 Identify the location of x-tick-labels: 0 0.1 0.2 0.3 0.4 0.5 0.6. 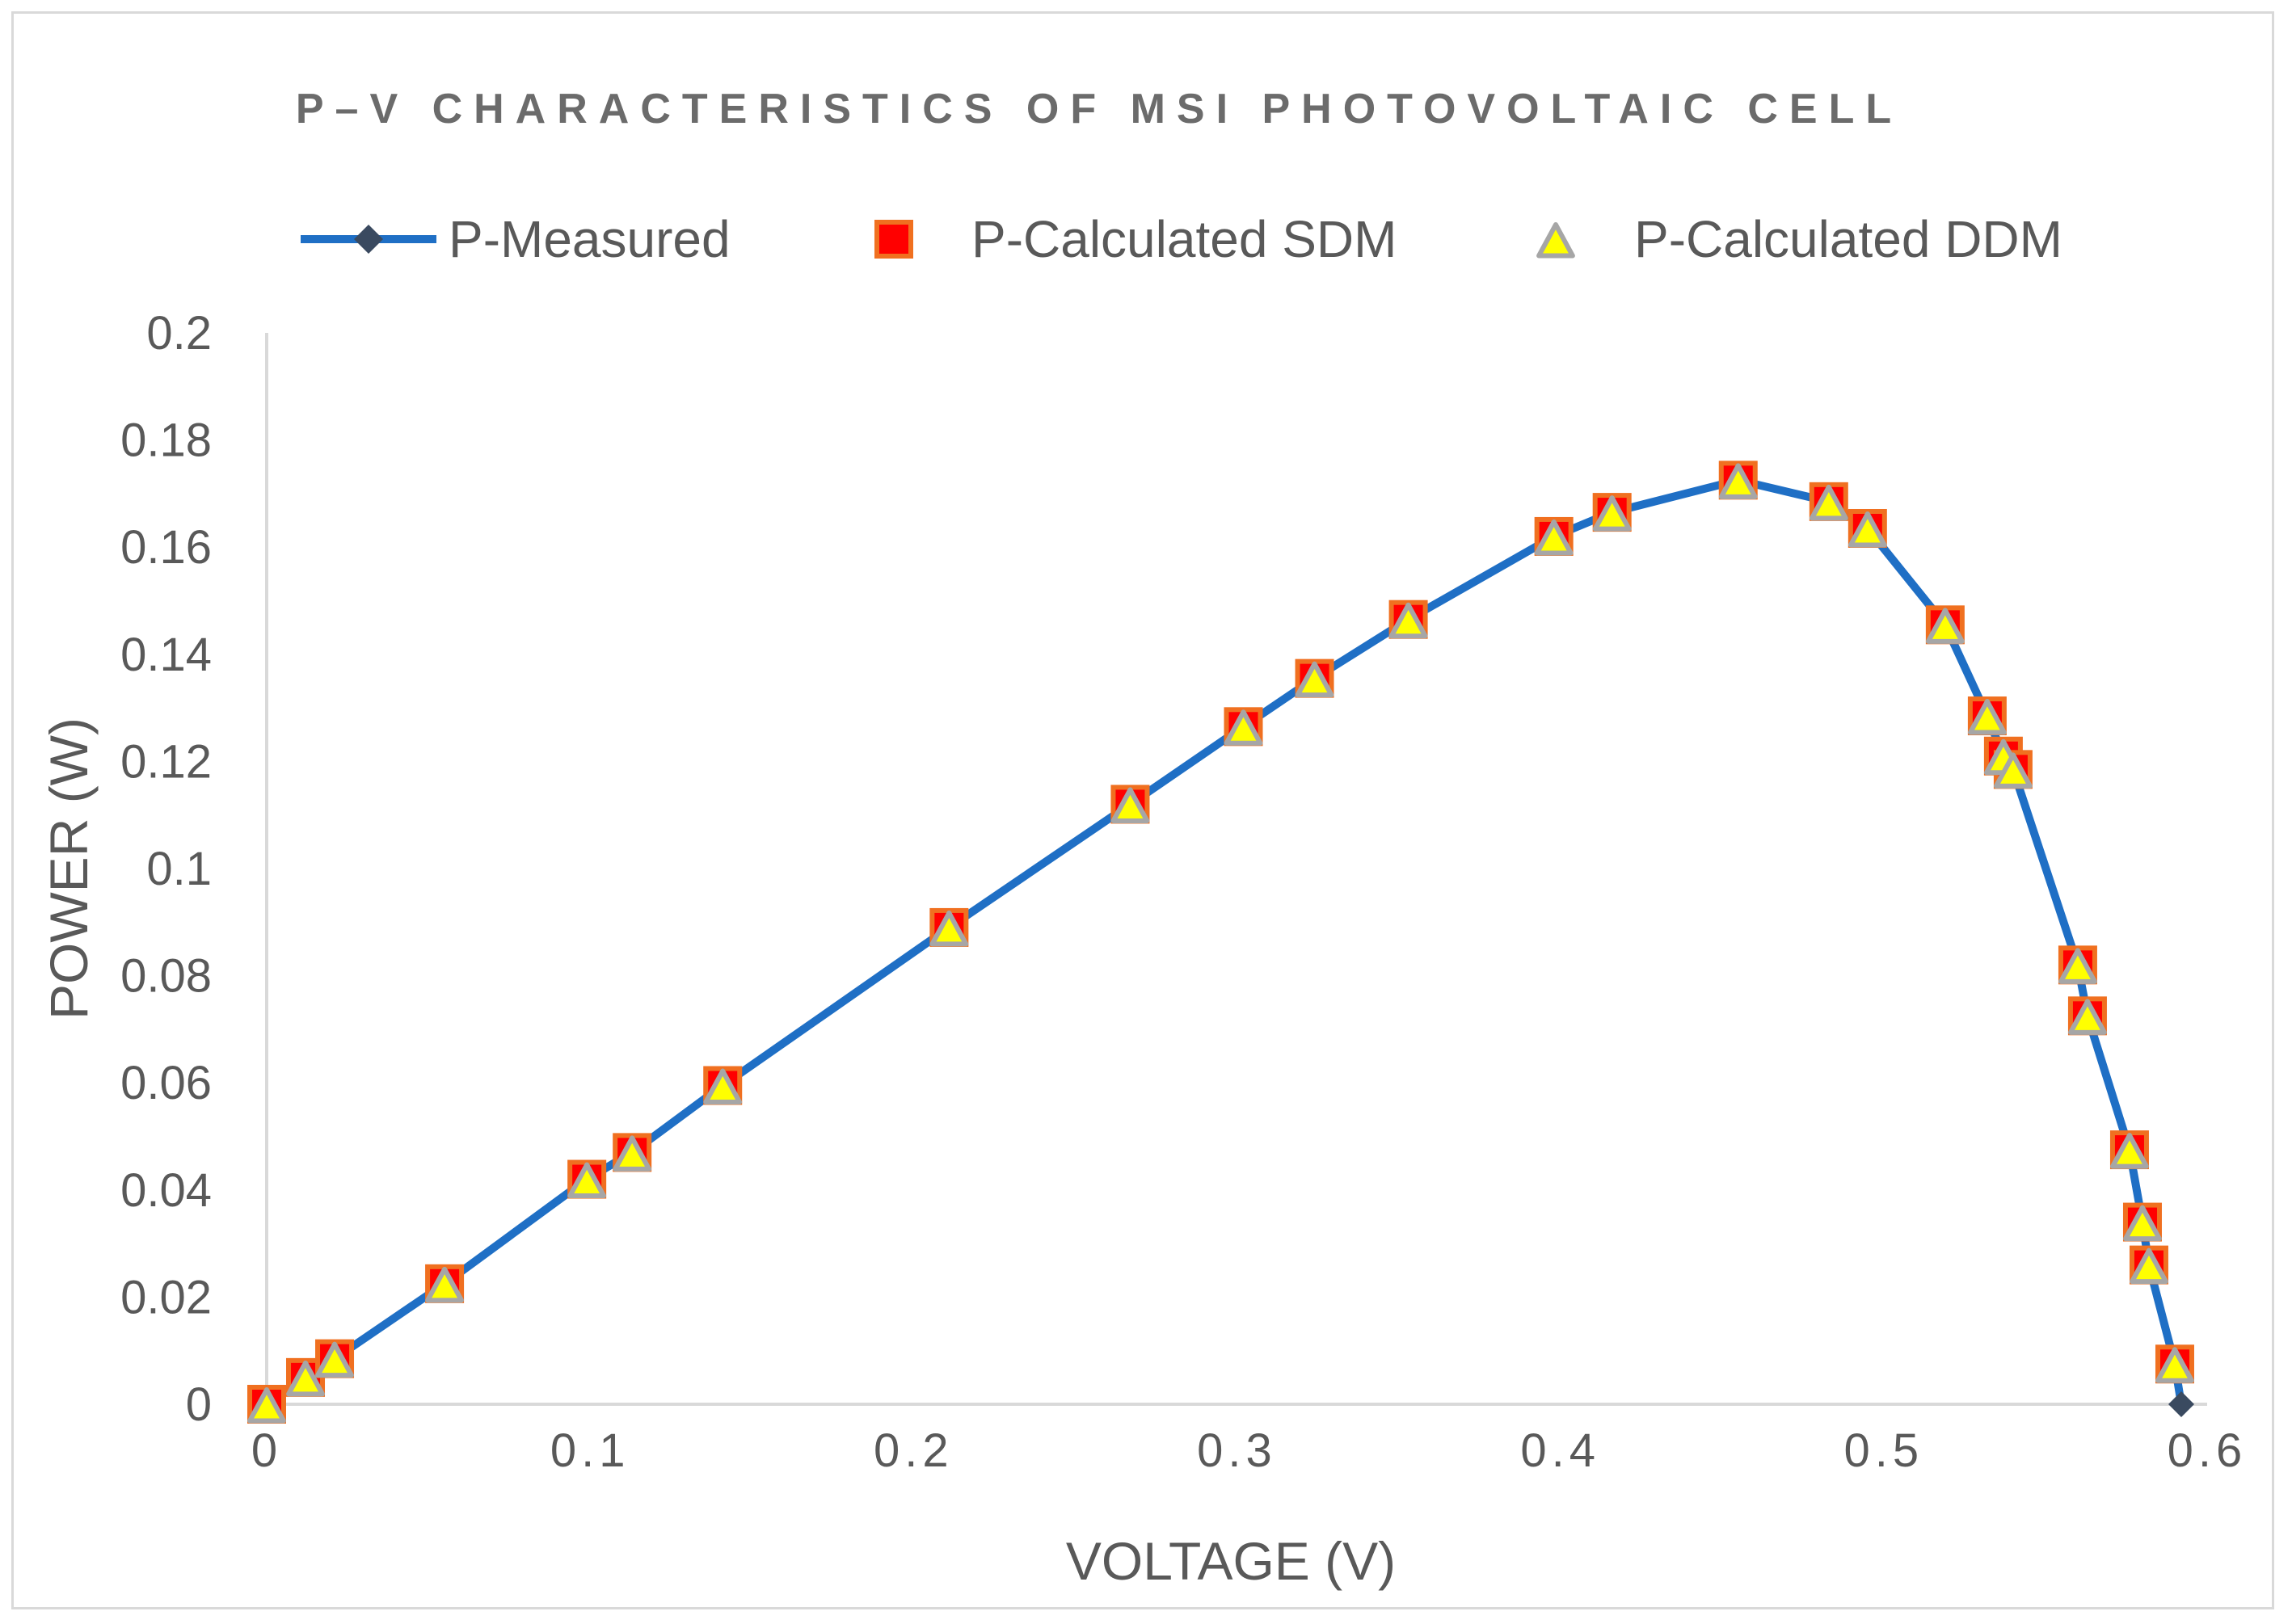
(1249, 1450).